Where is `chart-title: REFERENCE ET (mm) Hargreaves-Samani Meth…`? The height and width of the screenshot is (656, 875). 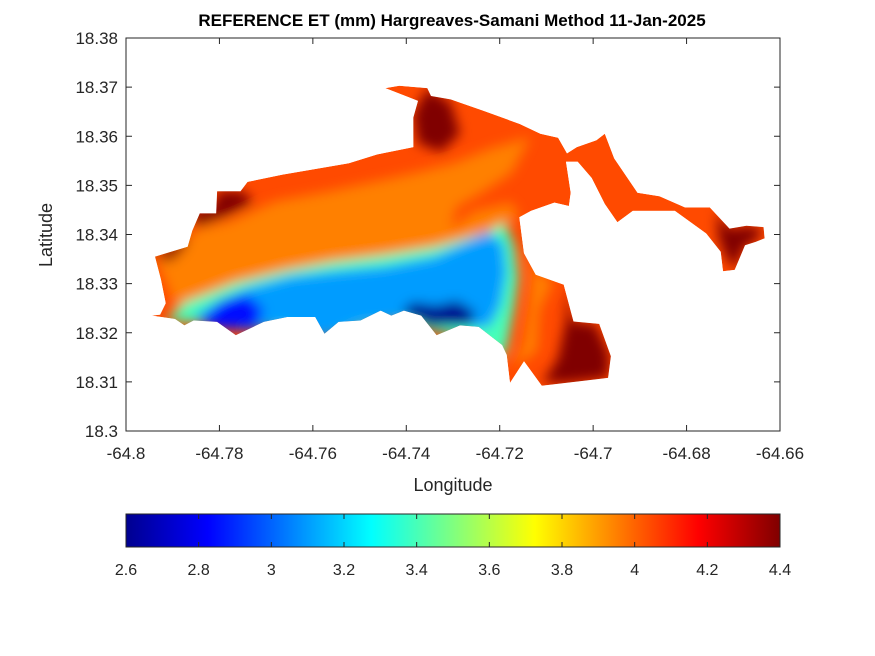 chart-title: REFERENCE ET (mm) Hargreaves-Samani Meth… is located at coordinates (451, 20).